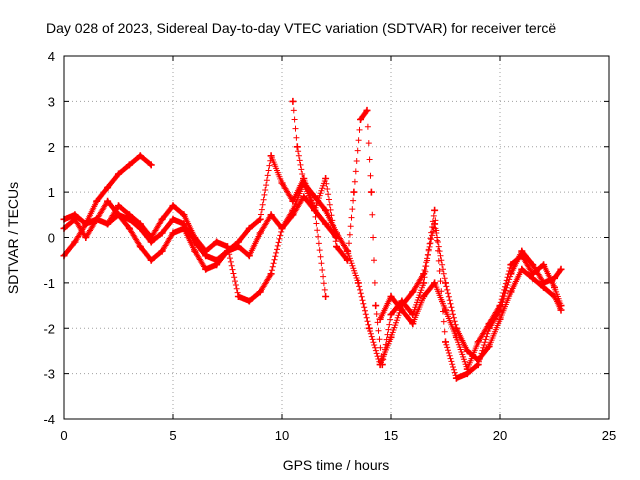 This screenshot has width=640, height=480. I want to click on x-tick-label: 25, so click(609, 435).